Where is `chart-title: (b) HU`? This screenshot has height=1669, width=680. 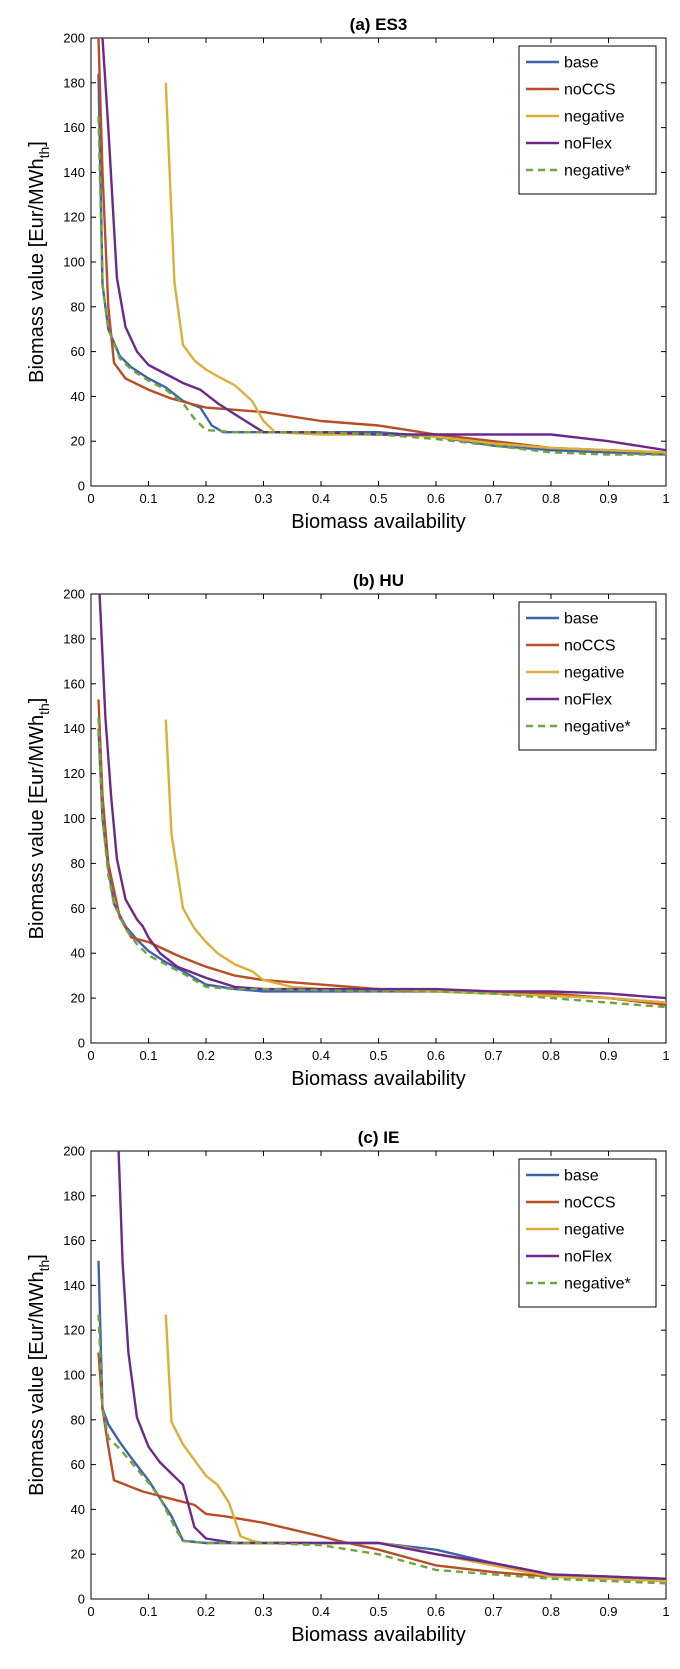 chart-title: (b) HU is located at coordinates (378, 580).